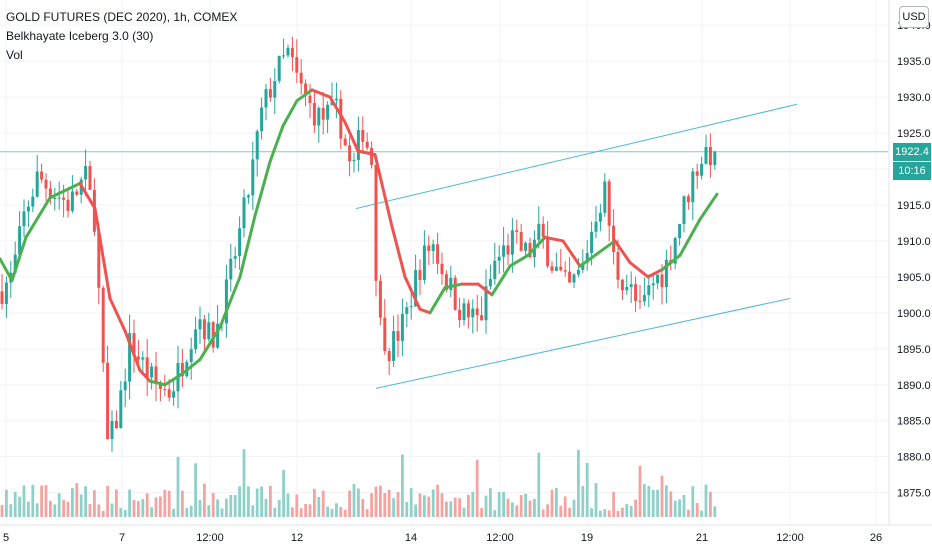 The image size is (932, 550). Describe the element at coordinates (702, 538) in the screenshot. I see `time-tick-label: 21` at that location.